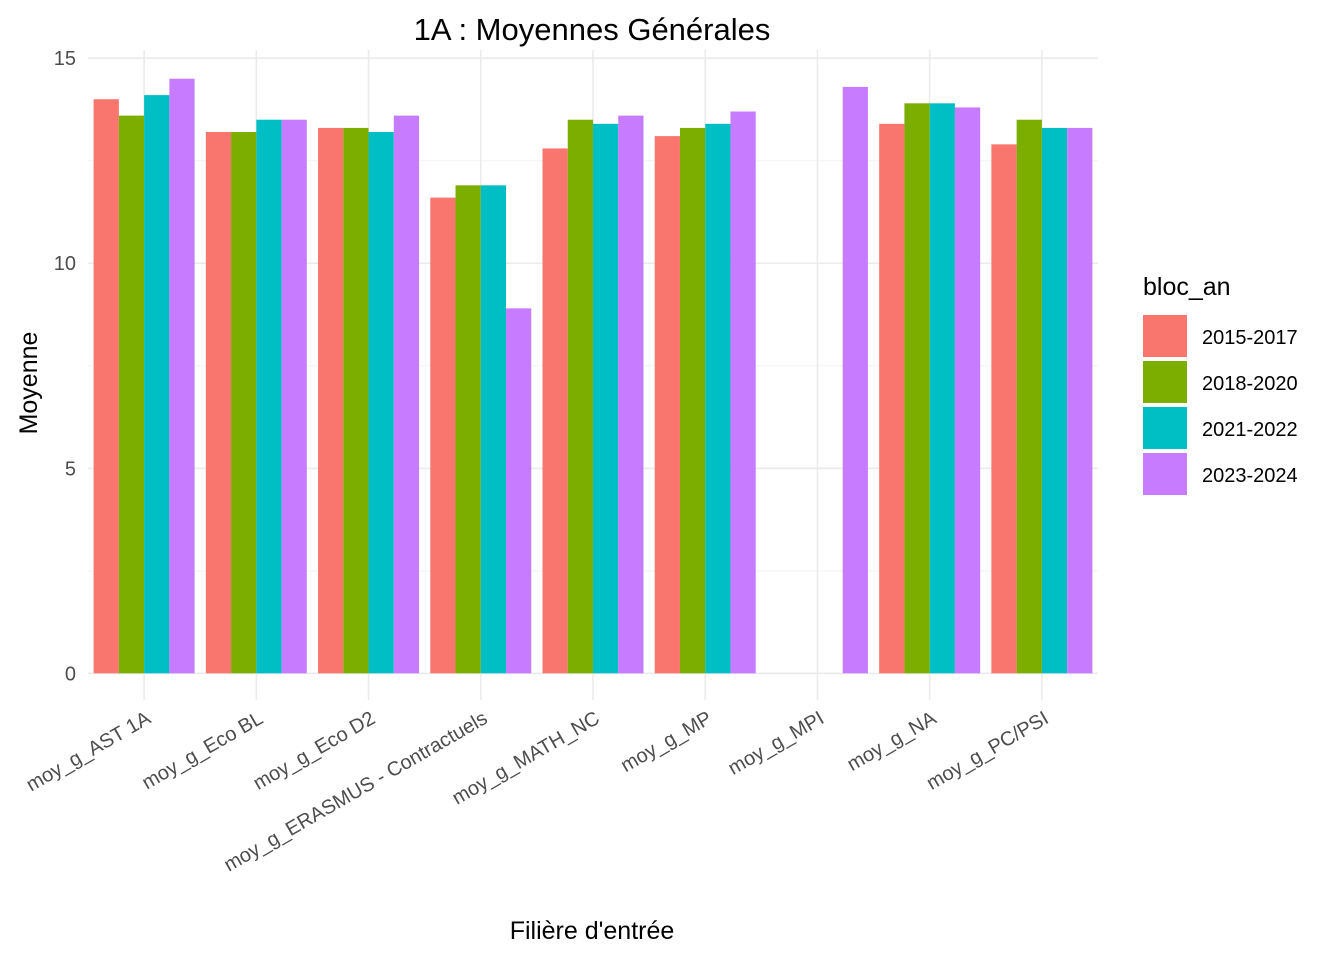  What do you see at coordinates (1250, 384) in the screenshot?
I see `legend-label: 2018-2020` at bounding box center [1250, 384].